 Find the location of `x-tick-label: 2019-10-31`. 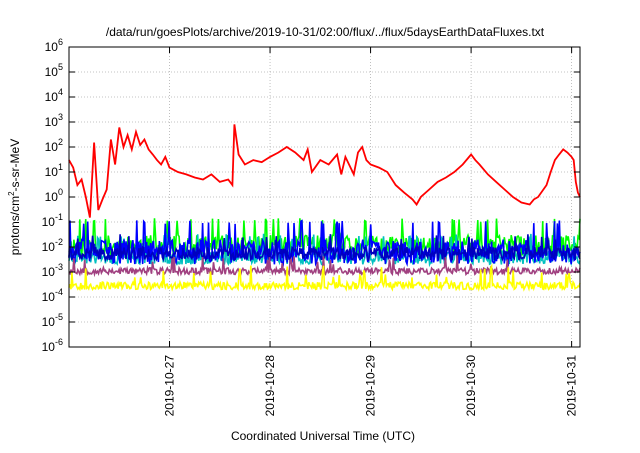

x-tick-label: 2019-10-31 is located at coordinates (572, 386).